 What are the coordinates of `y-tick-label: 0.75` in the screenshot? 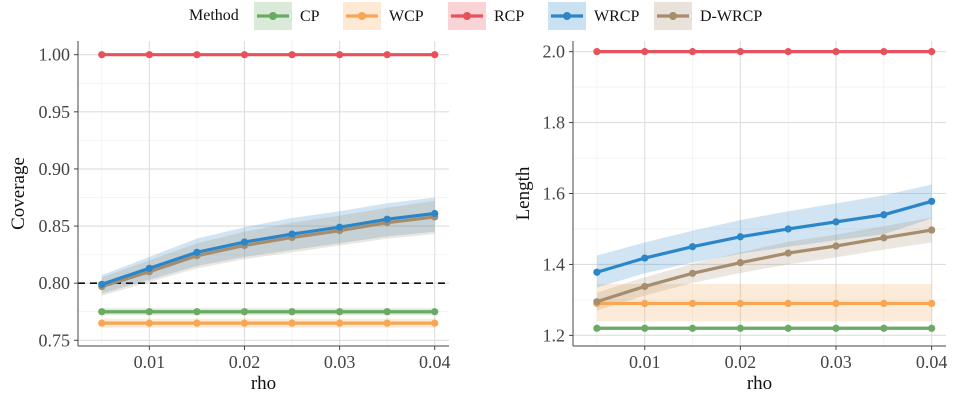 It's located at (55, 340).